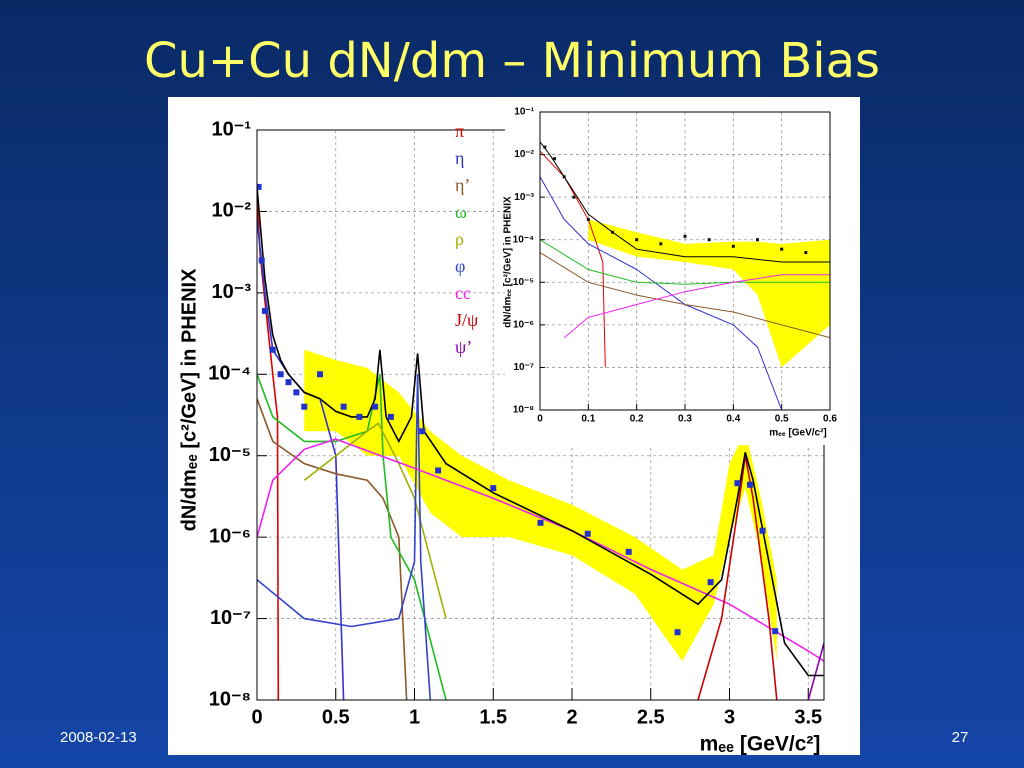  What do you see at coordinates (637, 419) in the screenshot?
I see `x-tick-label: 0.2` at bounding box center [637, 419].